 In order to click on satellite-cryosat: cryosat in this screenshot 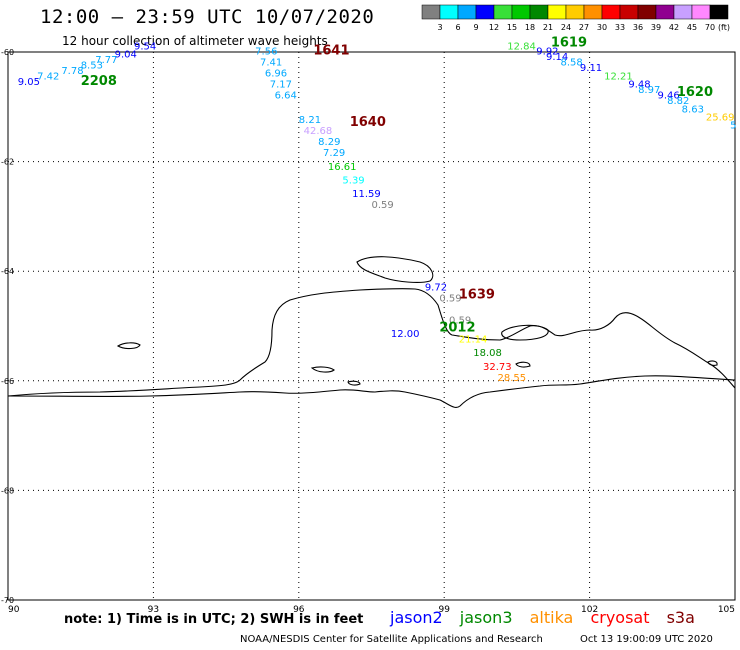, I will do `click(620, 617)`.